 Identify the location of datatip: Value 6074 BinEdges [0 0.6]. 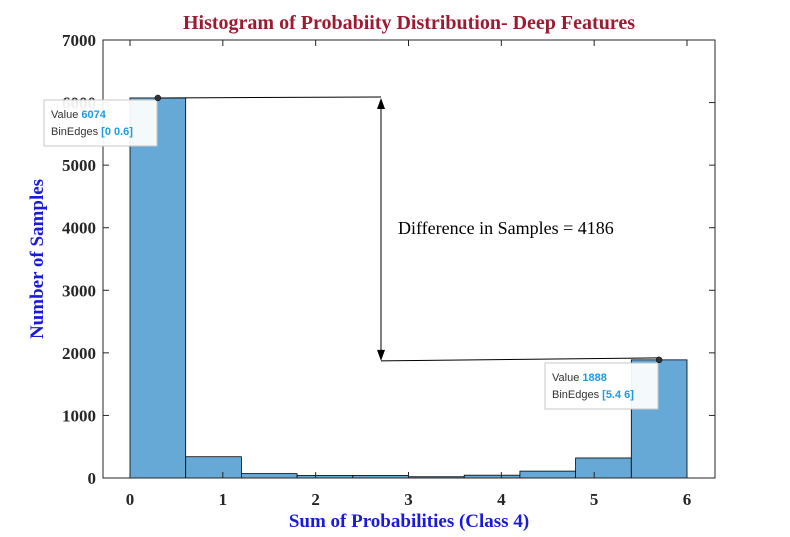
(102, 120).